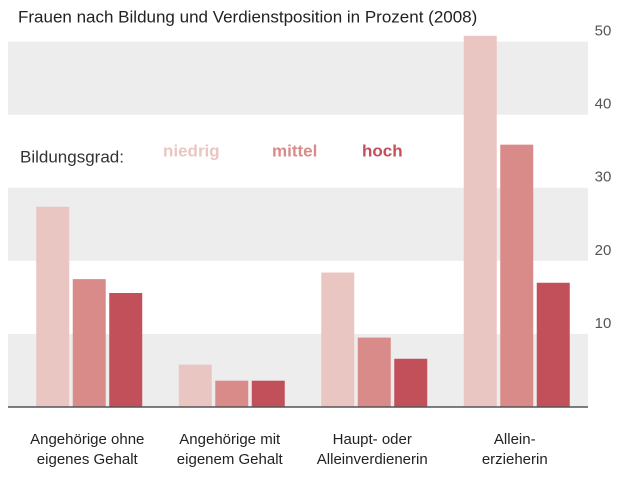 The image size is (618, 484). Describe the element at coordinates (372, 439) in the screenshot. I see `x-tick-label: Haupt- oder` at that location.